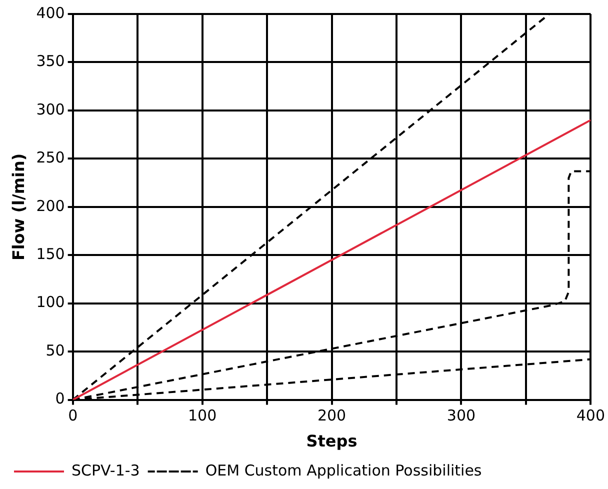 Image resolution: width=608 pixels, height=489 pixels. Describe the element at coordinates (331, 415) in the screenshot. I see `x-tick-label: 200` at that location.